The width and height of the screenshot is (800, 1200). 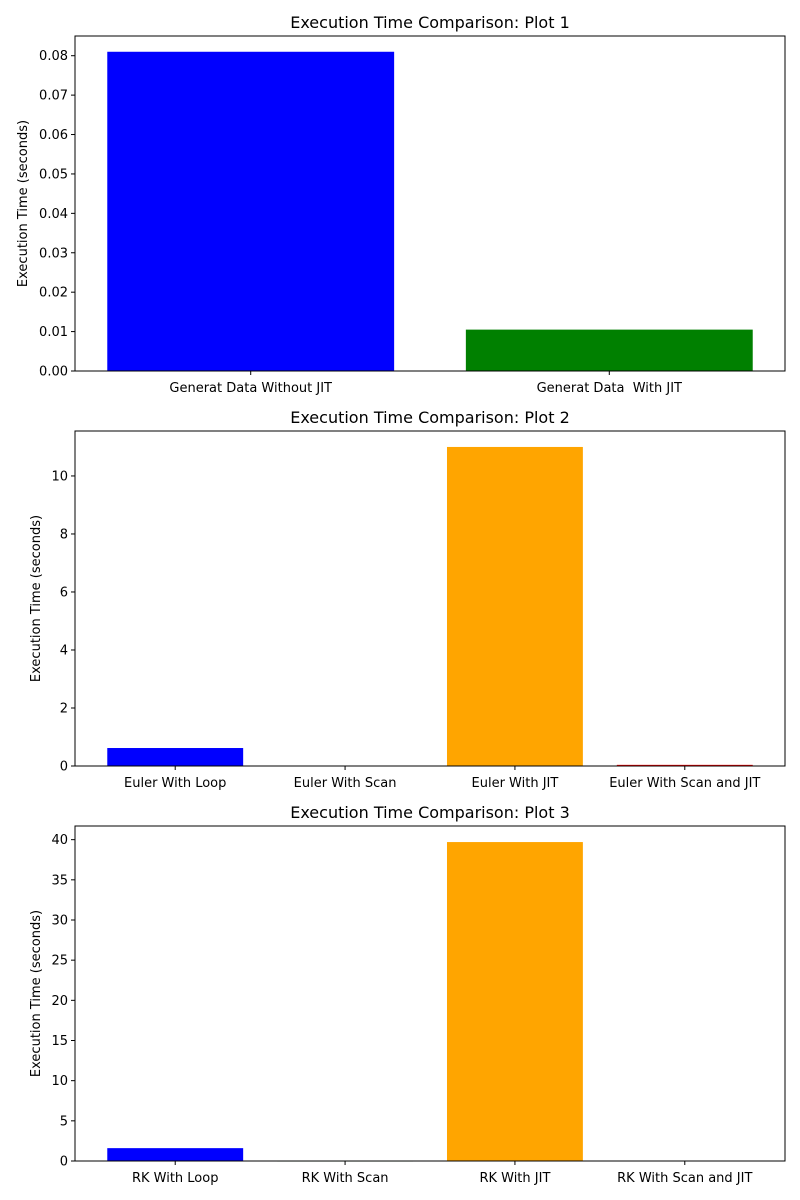 What do you see at coordinates (345, 783) in the screenshot?
I see `x-tick-label-2-2: Euler With Scan` at bounding box center [345, 783].